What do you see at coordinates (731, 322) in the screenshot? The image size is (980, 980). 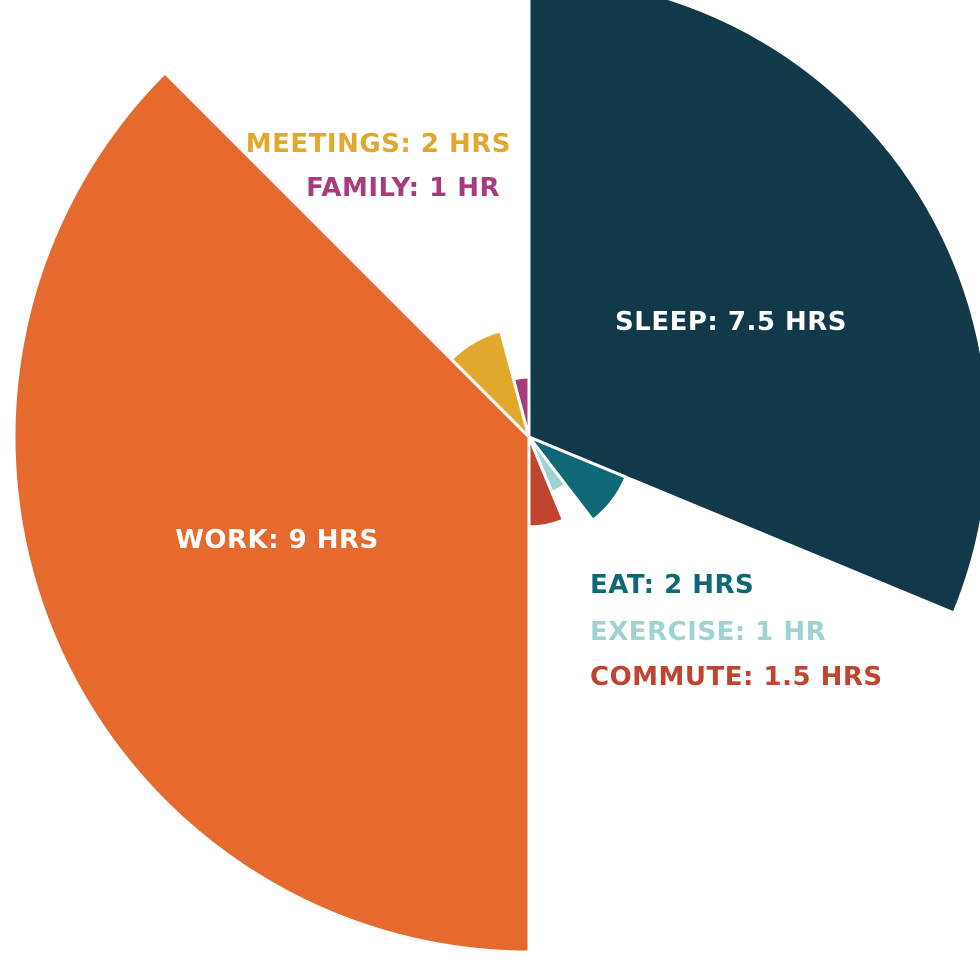 I see `label-sleep: SLEEP: 7.5 HRS` at bounding box center [731, 322].